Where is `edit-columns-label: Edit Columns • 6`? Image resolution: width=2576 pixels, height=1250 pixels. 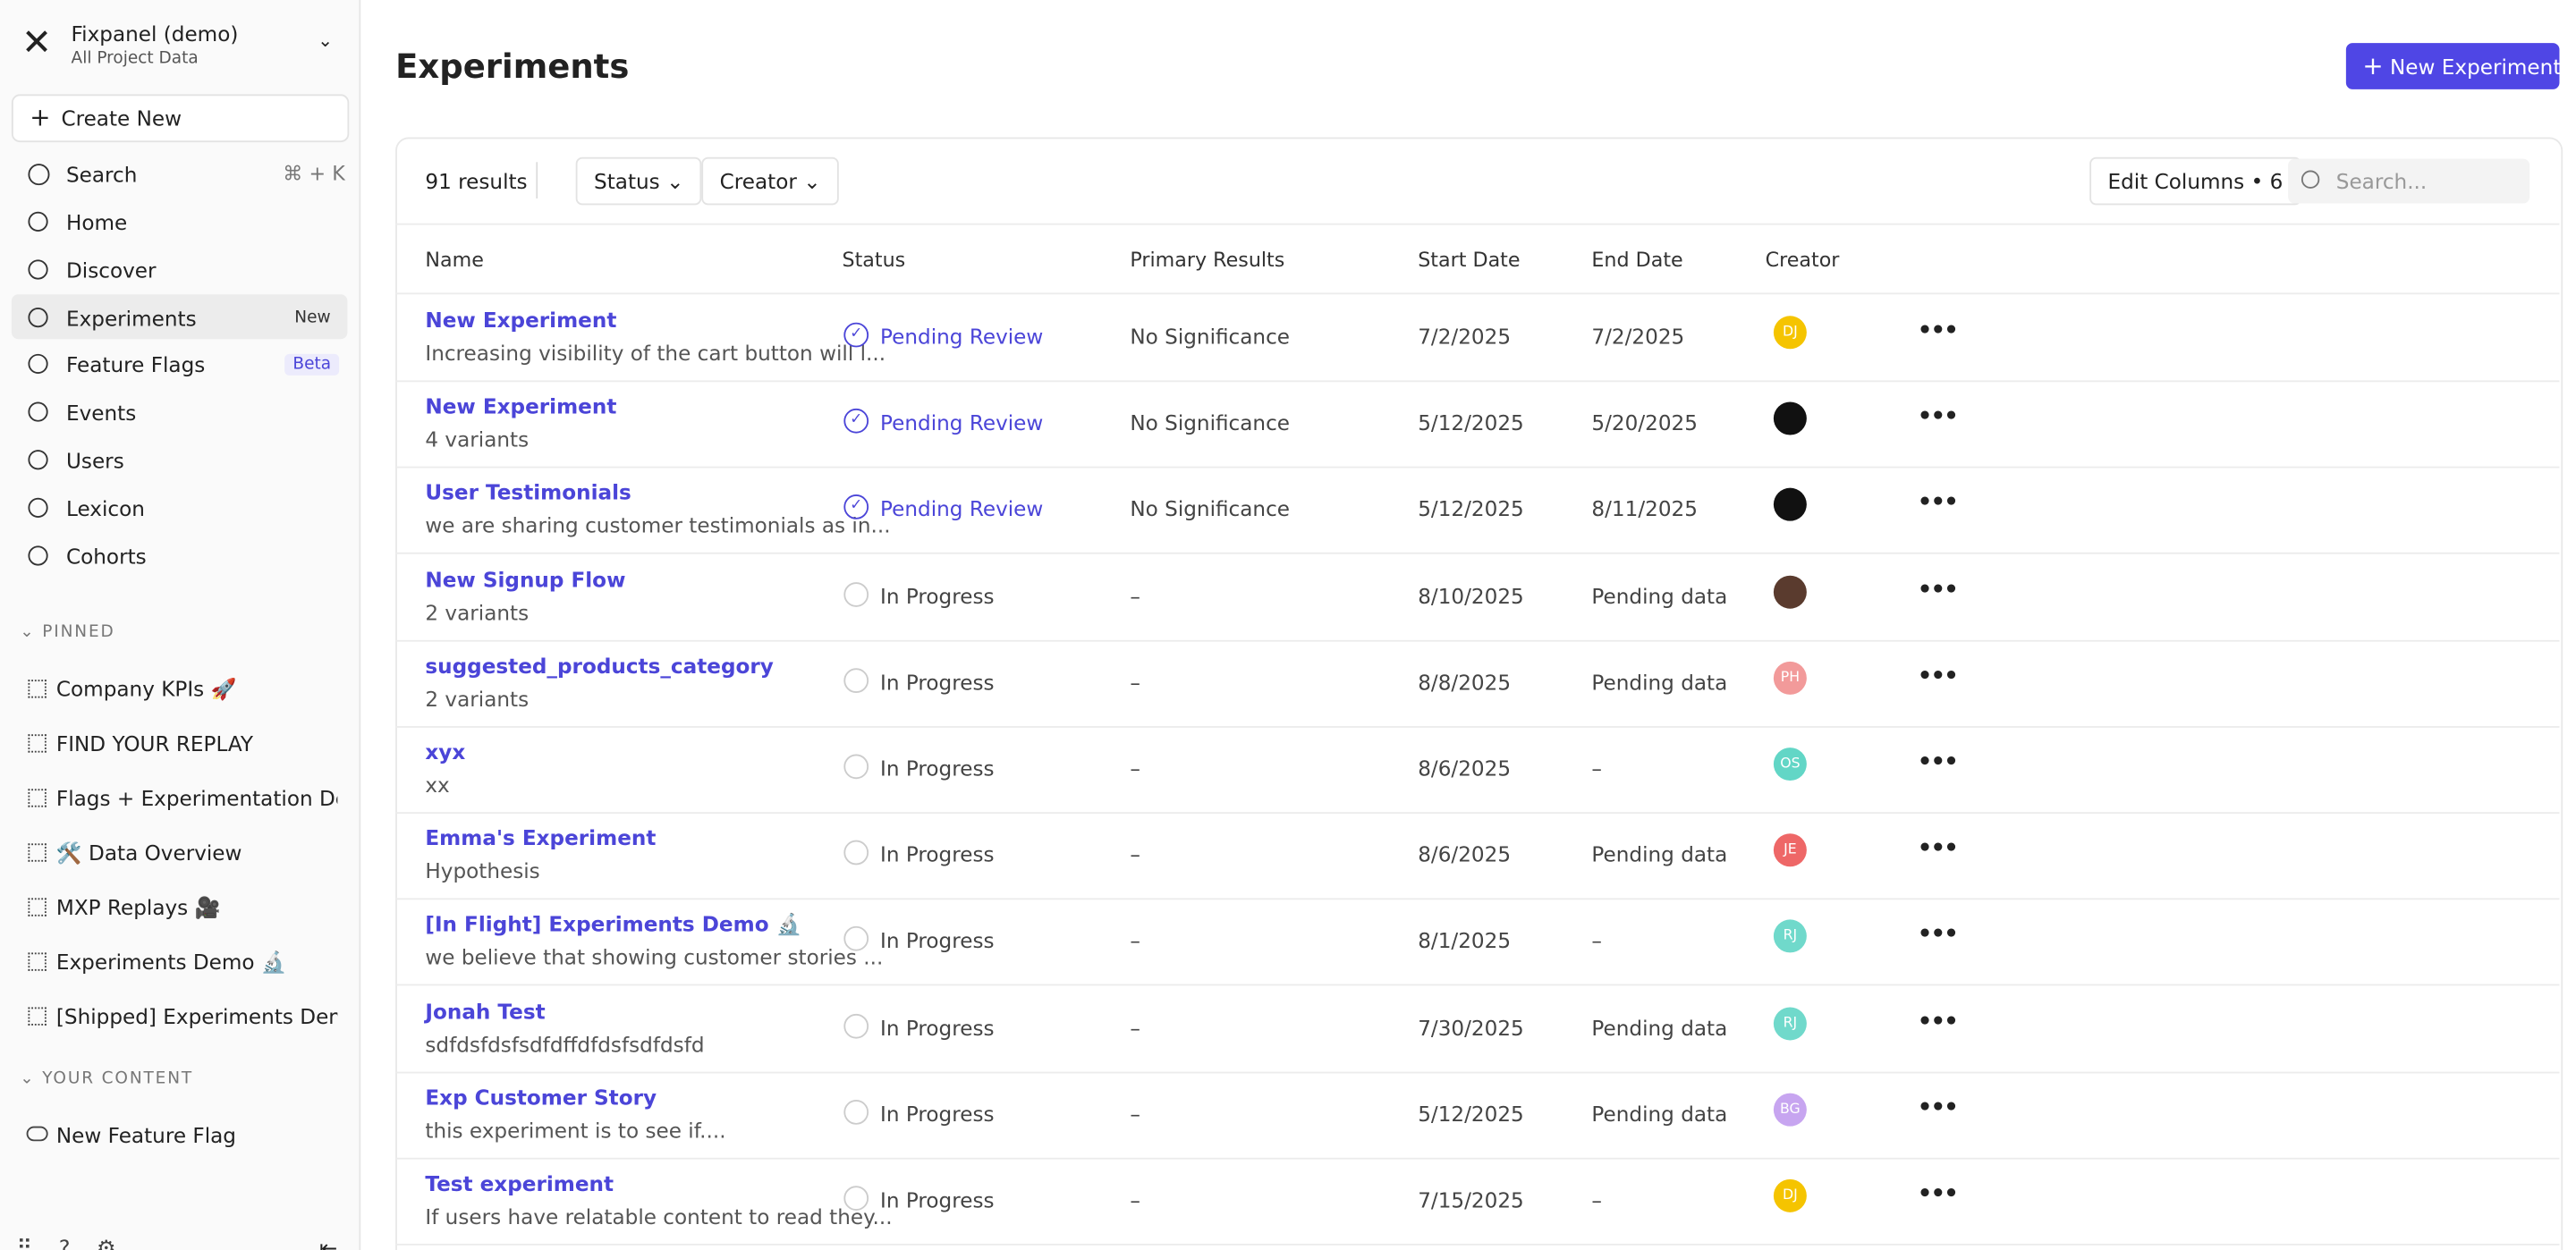
edit-columns-label: Edit Columns • 6 is located at coordinates (2195, 181).